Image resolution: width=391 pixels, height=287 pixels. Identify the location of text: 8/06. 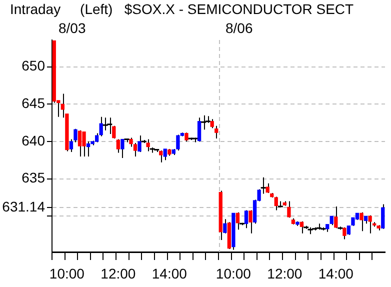
(239, 28).